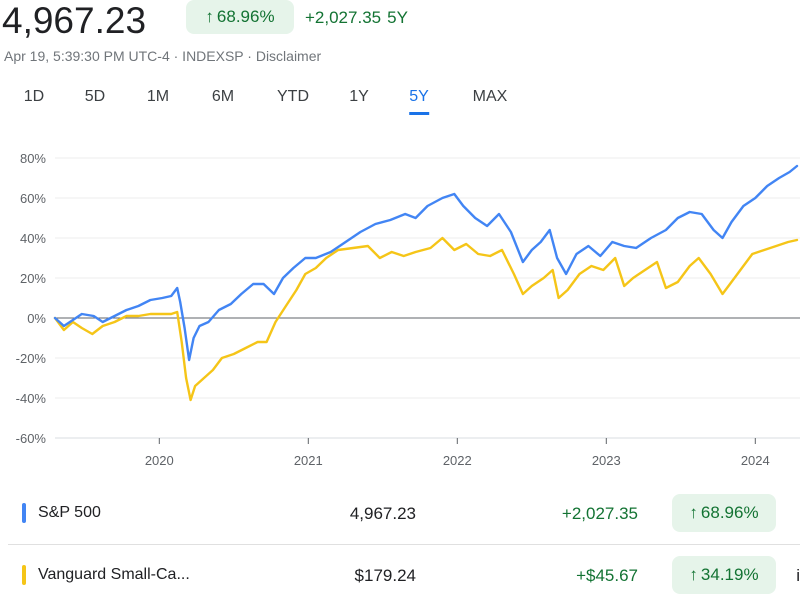  I want to click on row-price: 4,967.23, so click(382, 513).